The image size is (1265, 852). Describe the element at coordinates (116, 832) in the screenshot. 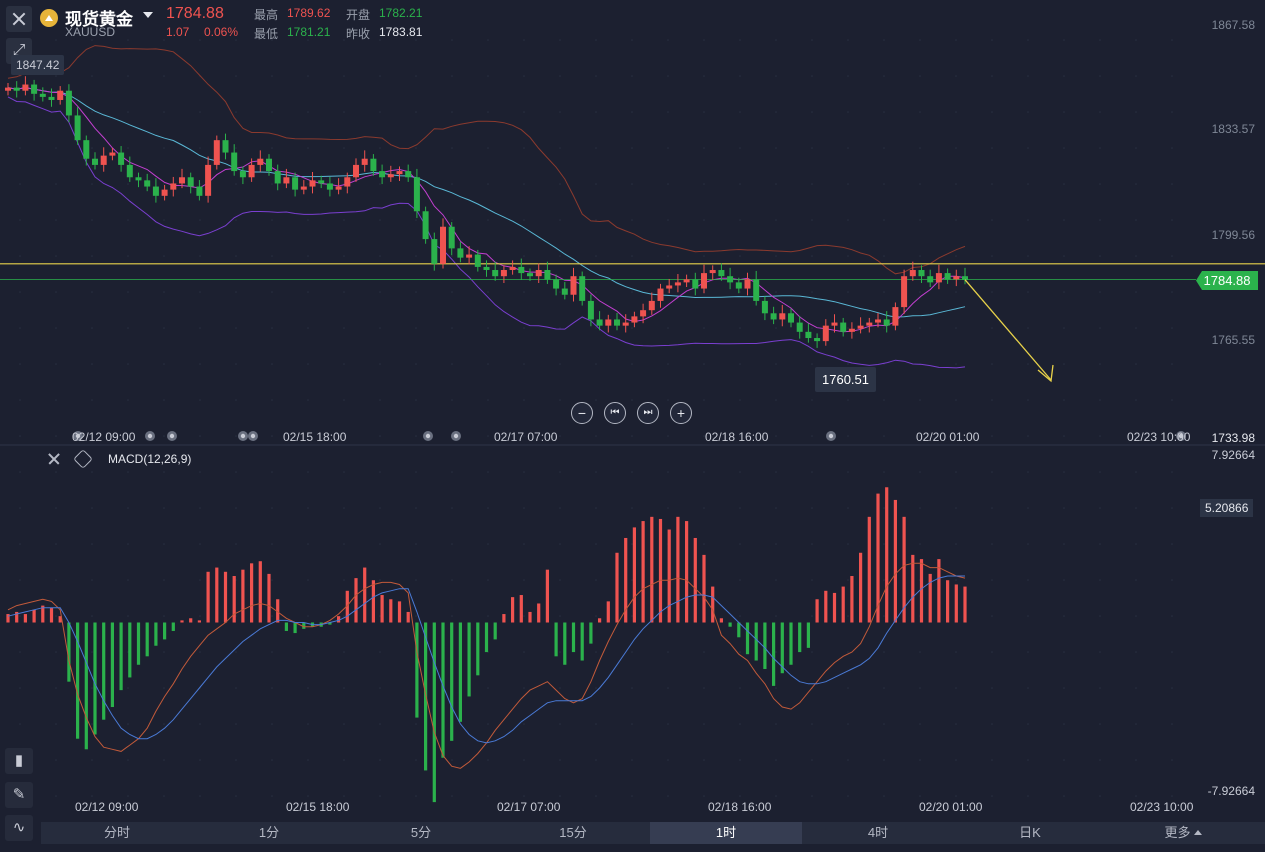

I see `timeframe-tab: 分时` at that location.